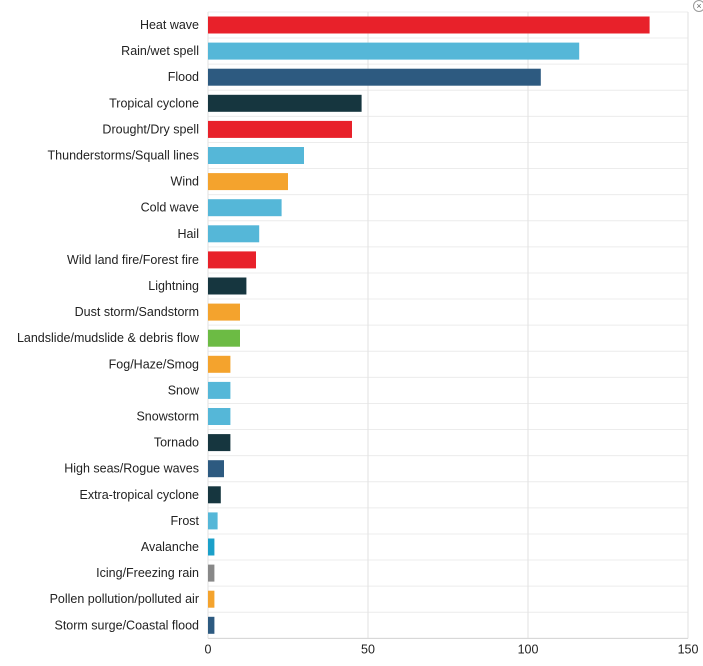 The height and width of the screenshot is (666, 703). What do you see at coordinates (154, 364) in the screenshot?
I see `category-label: Fog/Haze/Smog` at bounding box center [154, 364].